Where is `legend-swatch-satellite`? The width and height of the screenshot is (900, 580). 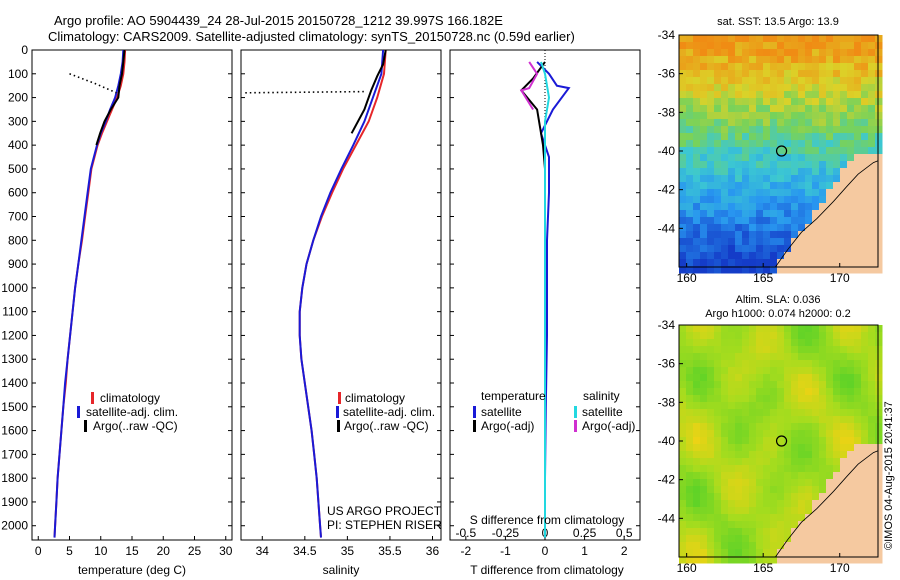 legend-swatch-satellite is located at coordinates (78, 412).